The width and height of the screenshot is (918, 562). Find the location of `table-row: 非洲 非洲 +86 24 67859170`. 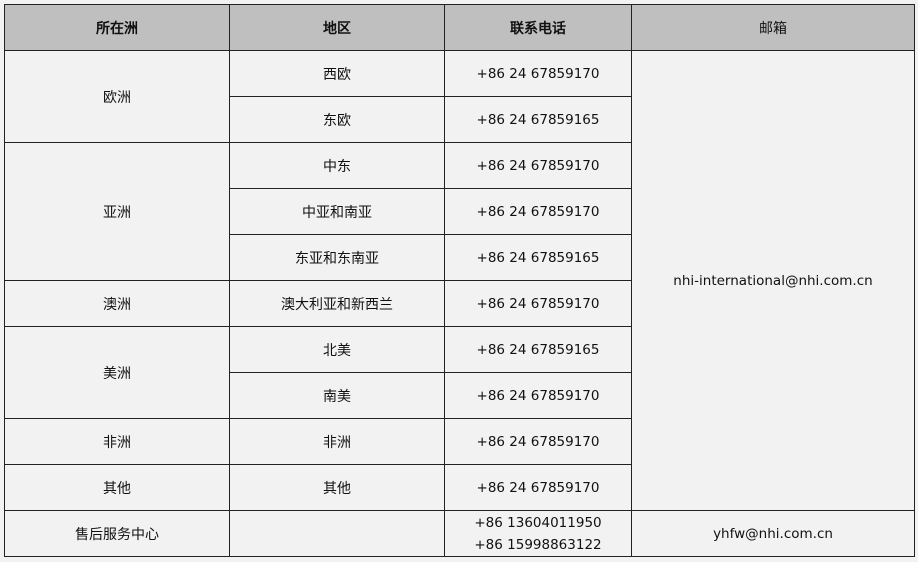

table-row: 非洲 非洲 +86 24 67859170 is located at coordinates (459, 441).